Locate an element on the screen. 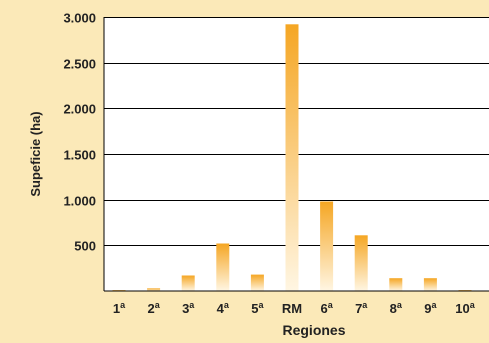 The height and width of the screenshot is (343, 489). y-tick-labels: 500 1.000 1.500 2.000 2.500 3.000 is located at coordinates (79, 132).